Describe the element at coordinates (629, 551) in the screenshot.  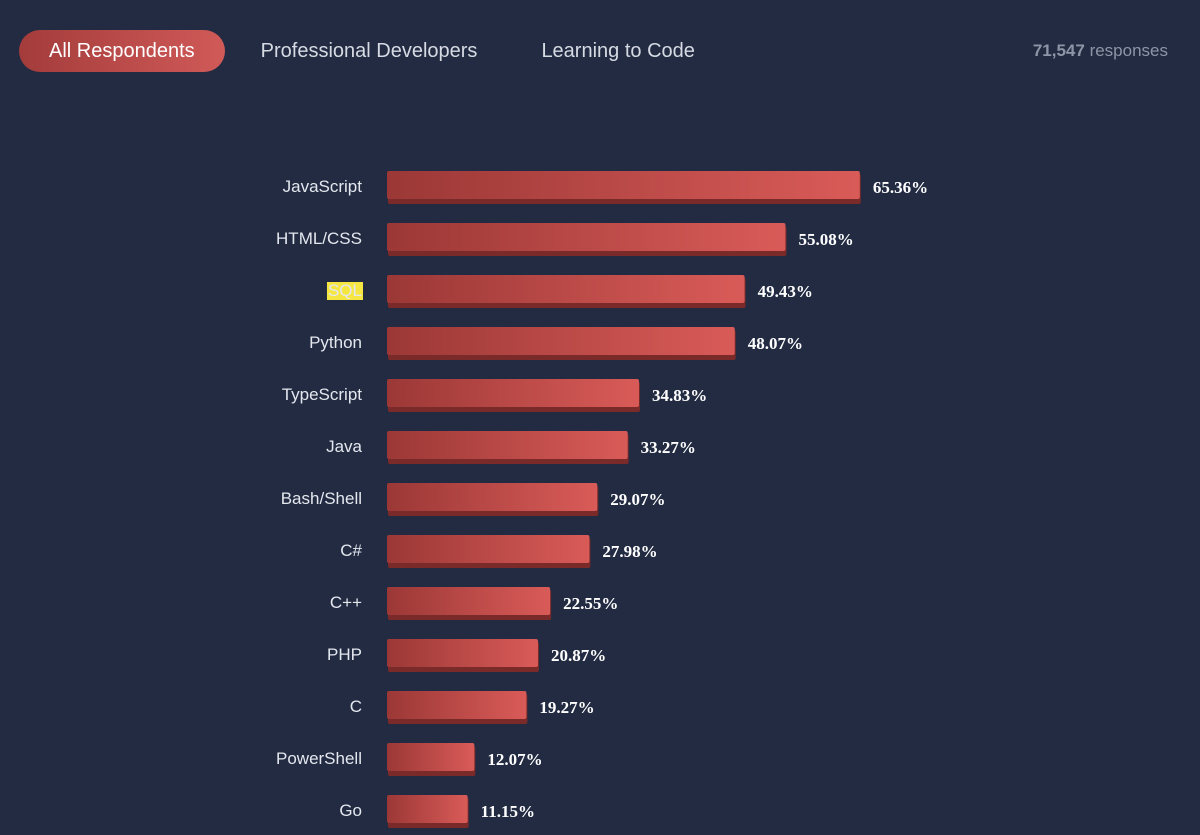
I see `value-label-csharp: 27.98%` at that location.